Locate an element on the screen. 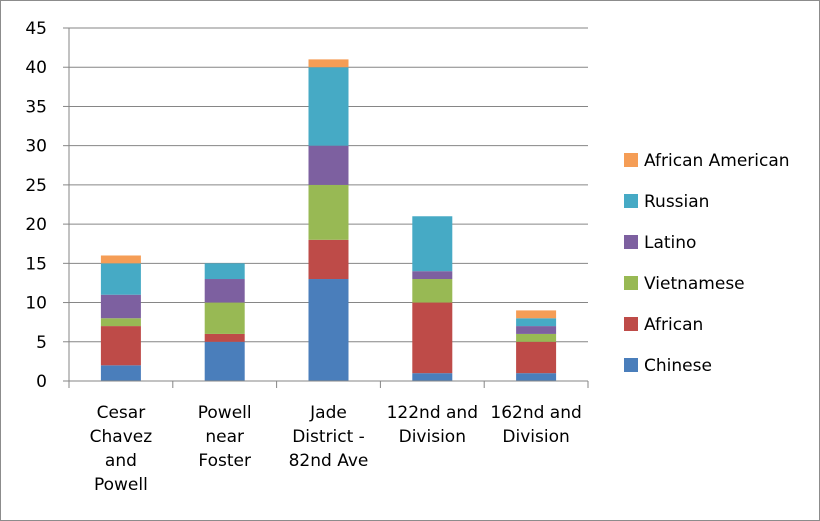 This screenshot has width=820, height=521. legend-label: African is located at coordinates (673, 325).